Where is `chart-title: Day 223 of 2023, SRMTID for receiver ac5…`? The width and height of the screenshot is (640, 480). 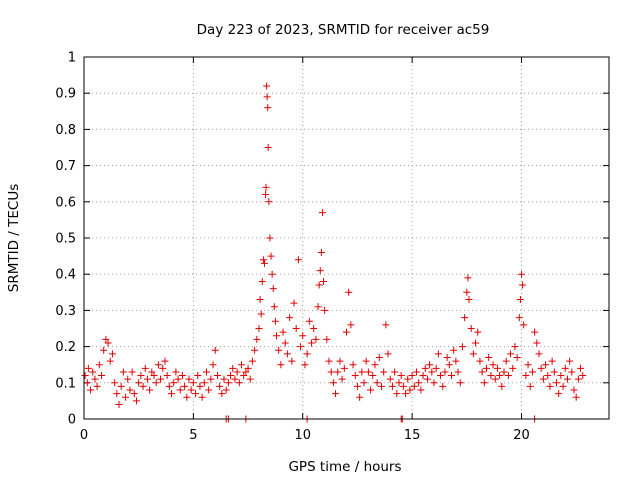
chart-title: Day 223 of 2023, SRMTID for receiver ac5… is located at coordinates (343, 30).